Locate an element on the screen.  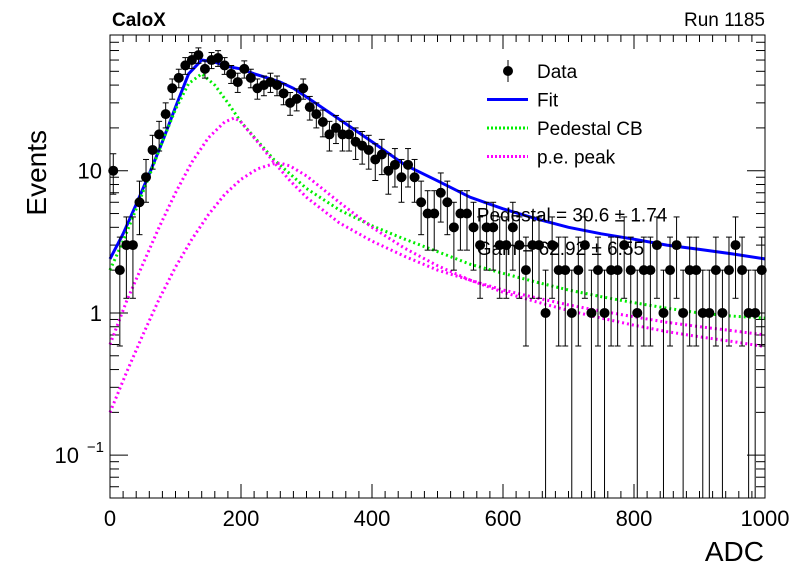
y-tick-exponent: −1 is located at coordinates (95, 447).